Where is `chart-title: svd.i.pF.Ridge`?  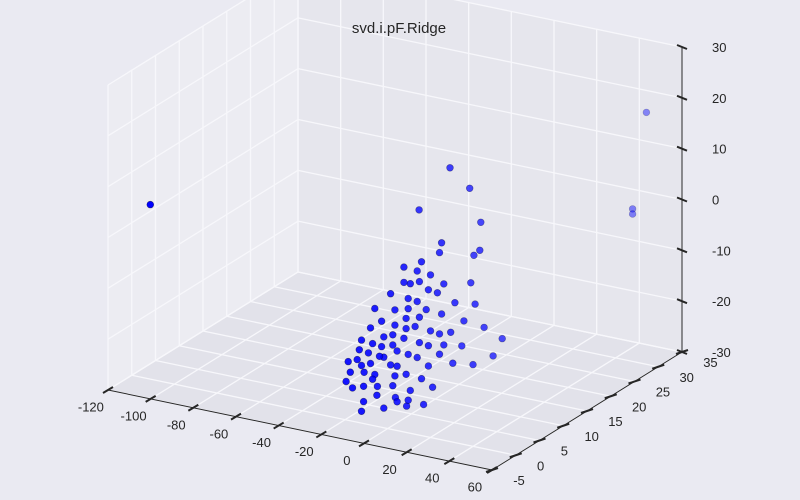
chart-title: svd.i.pF.Ridge is located at coordinates (399, 28).